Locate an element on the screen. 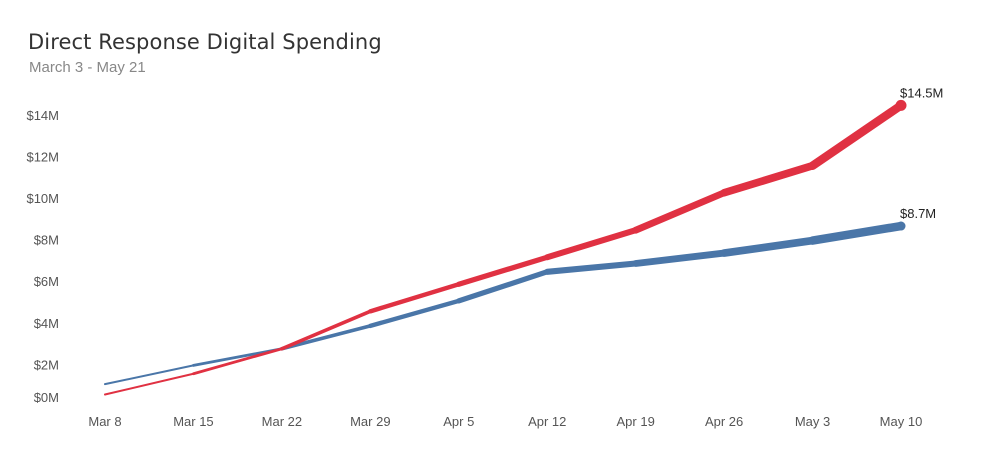  y-tick-label: $2M is located at coordinates (46, 364).